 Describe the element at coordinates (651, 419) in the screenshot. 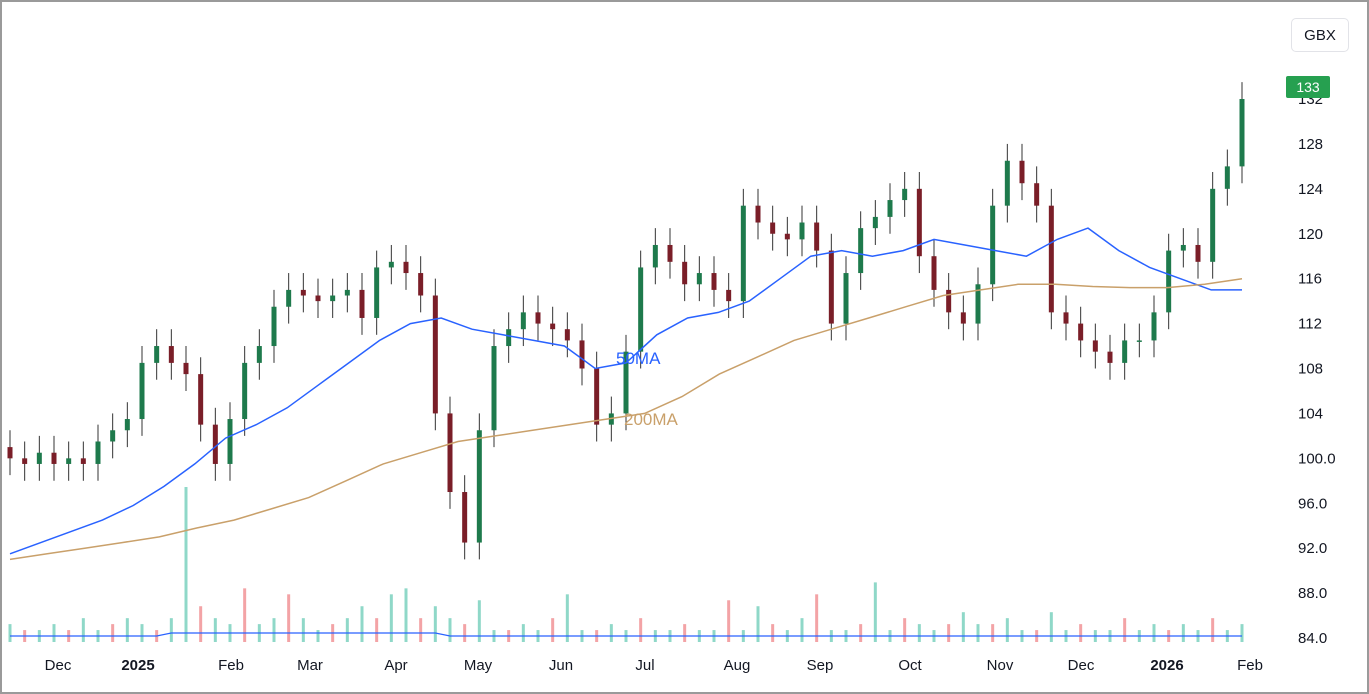

I see `ma200-label: 200MA` at that location.